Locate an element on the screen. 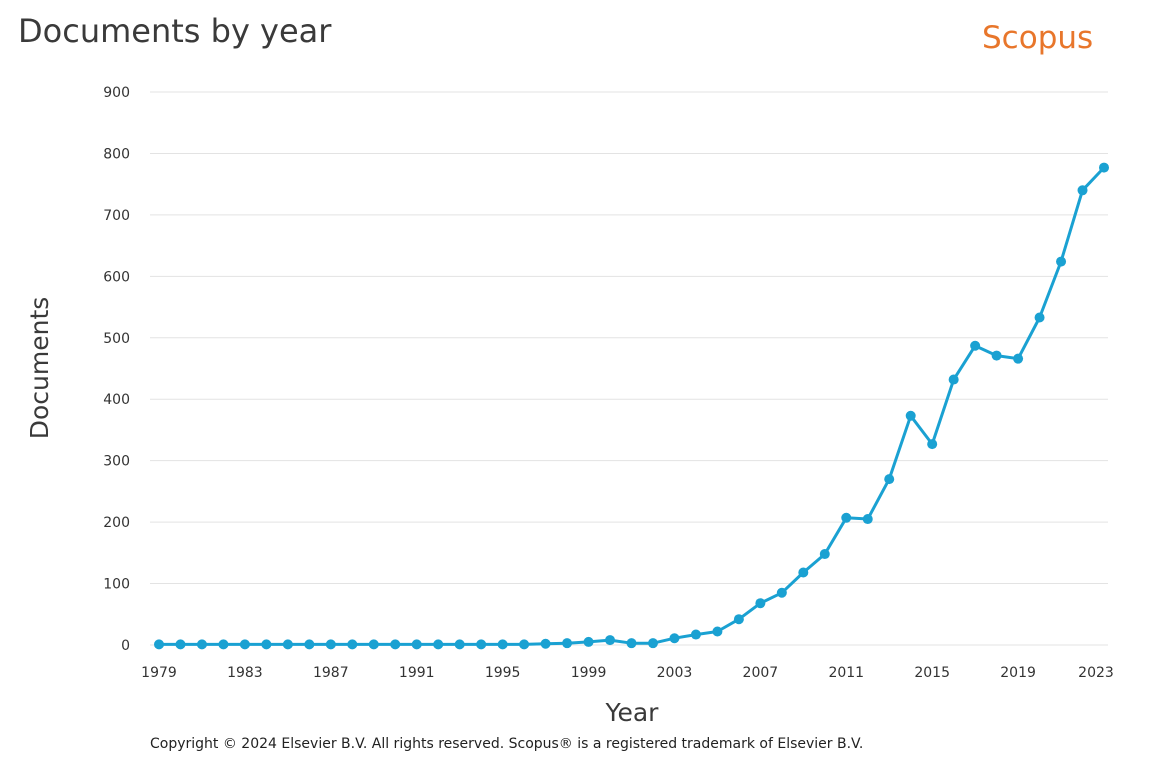  x-tick-label: 2015 is located at coordinates (932, 673).